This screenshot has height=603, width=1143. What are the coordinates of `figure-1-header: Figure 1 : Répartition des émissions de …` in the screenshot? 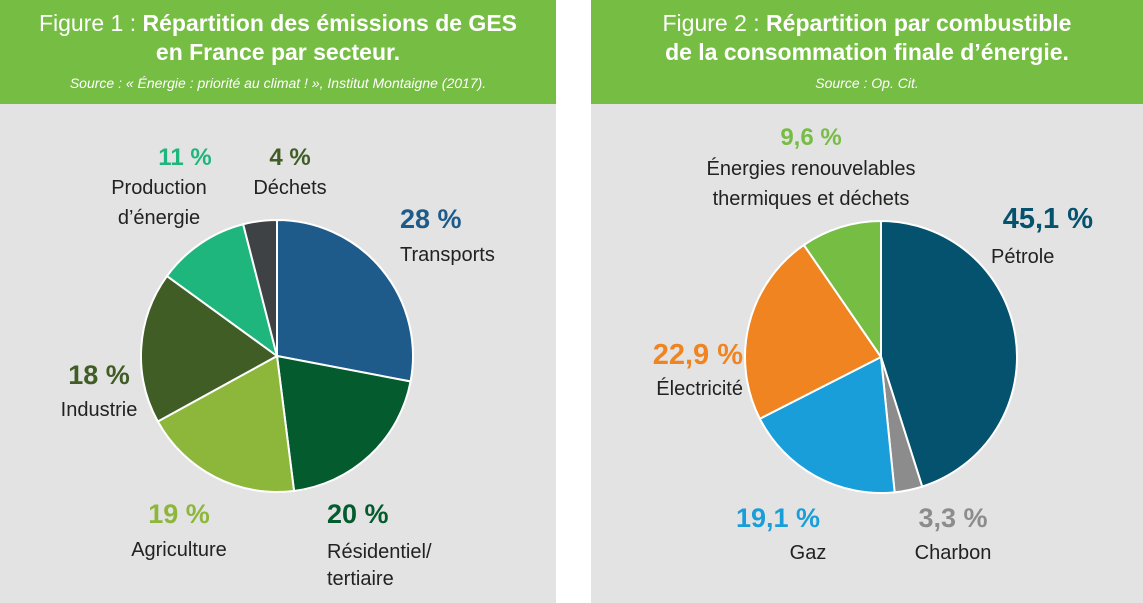 It's located at (278, 52).